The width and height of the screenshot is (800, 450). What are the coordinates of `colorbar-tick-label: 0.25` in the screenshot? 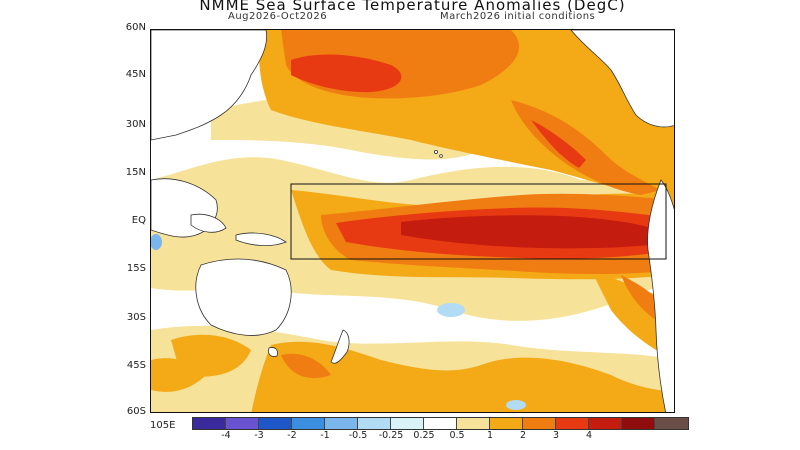 It's located at (424, 435).